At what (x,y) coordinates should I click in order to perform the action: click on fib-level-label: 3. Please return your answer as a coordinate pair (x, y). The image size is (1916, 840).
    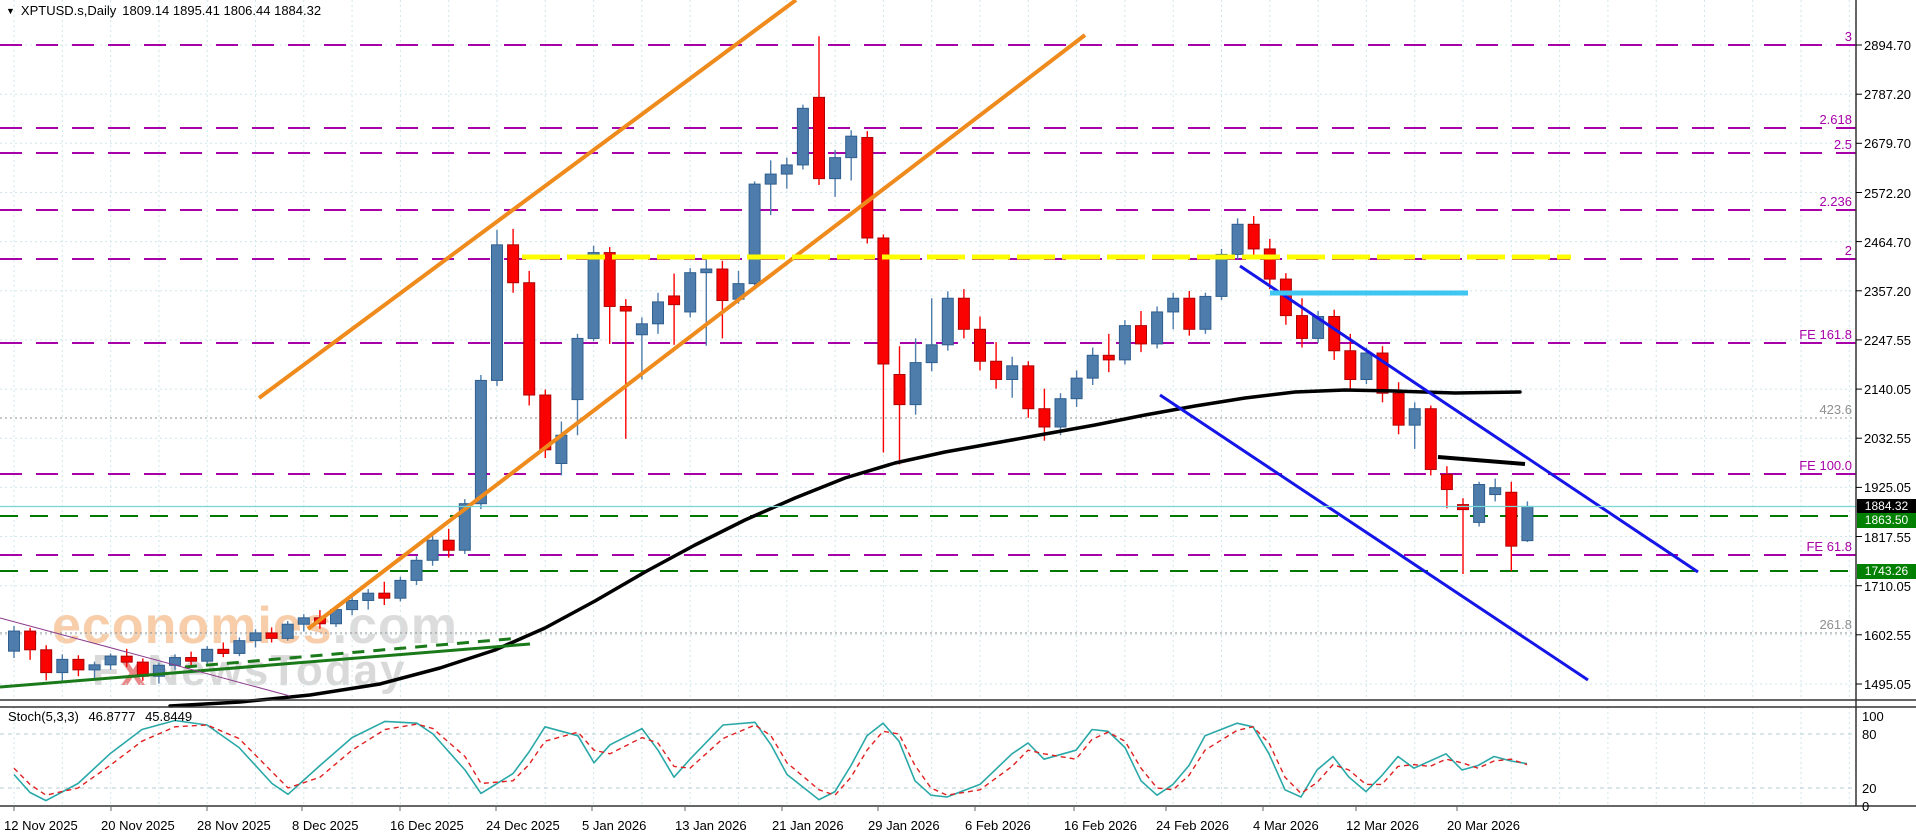
    Looking at the image, I should click on (1848, 36).